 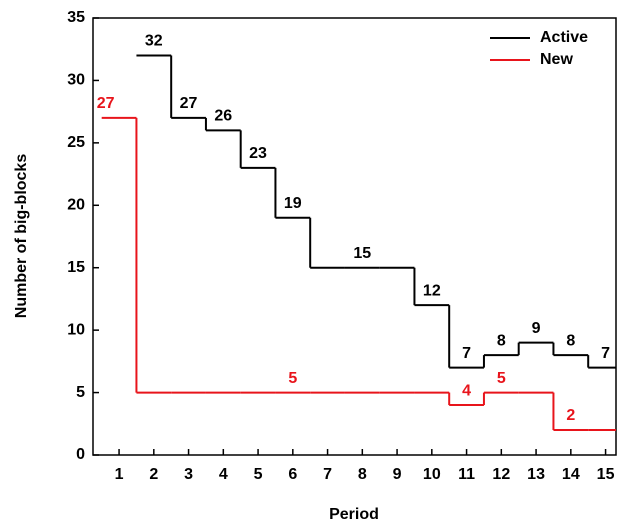 I want to click on x-tick-label: 5, so click(x=258, y=474).